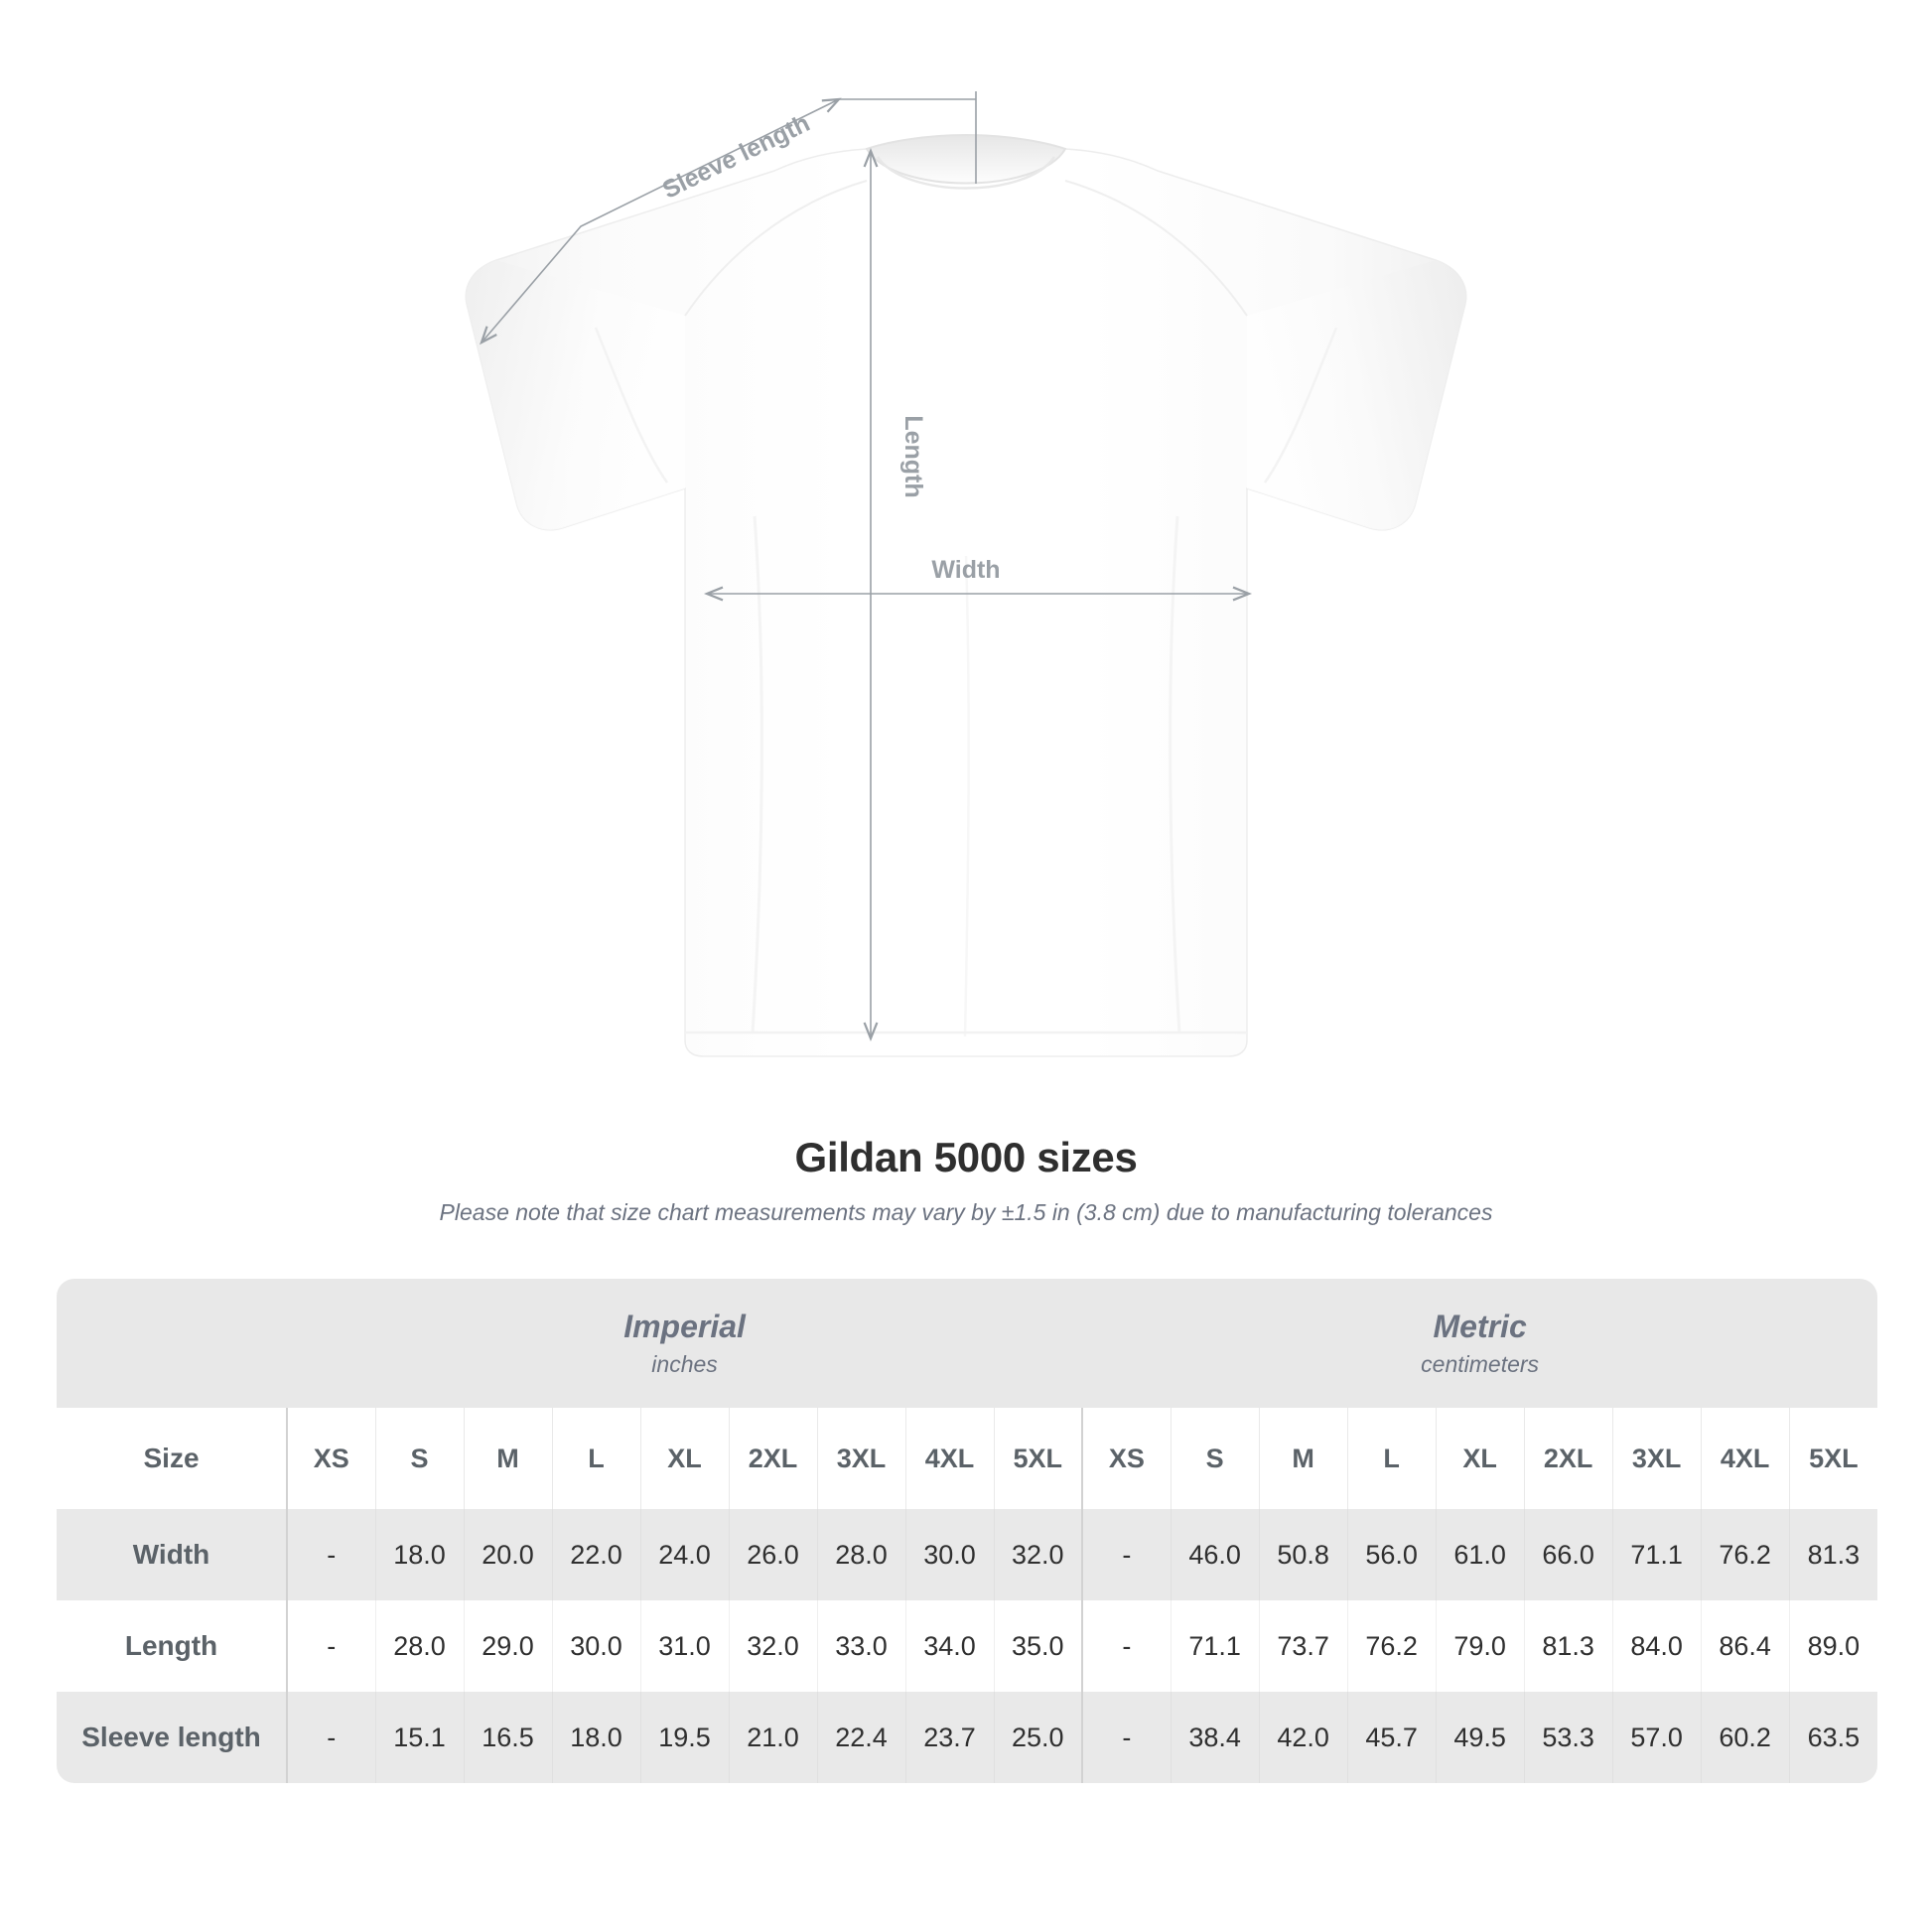 Image resolution: width=1932 pixels, height=1932 pixels. Describe the element at coordinates (1303, 1738) in the screenshot. I see `cell-sleeve-metric-m: 42.0` at that location.